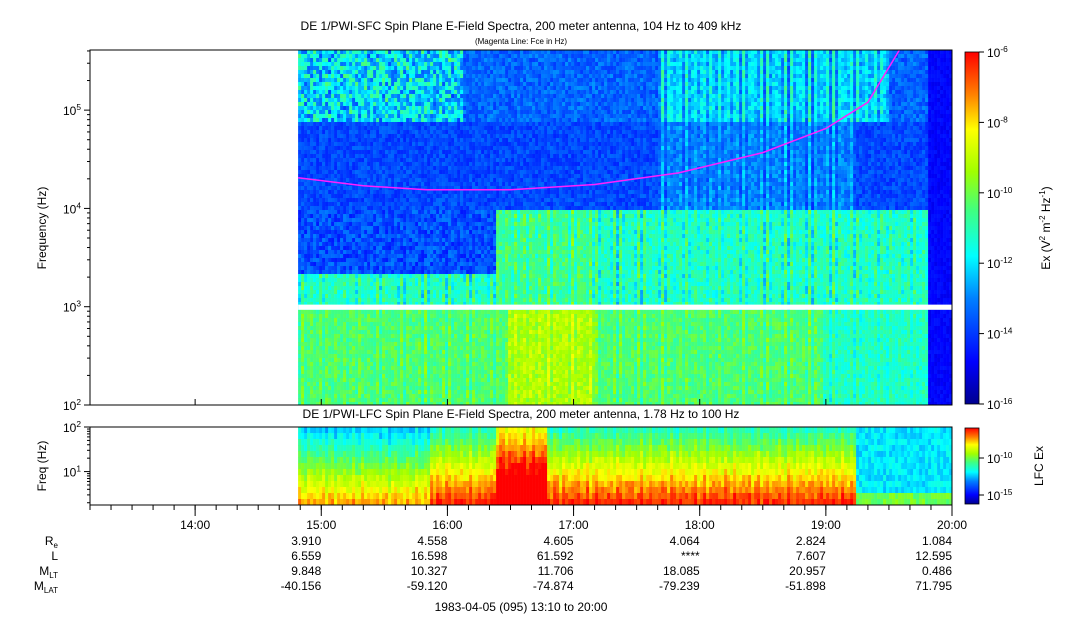  Describe the element at coordinates (997, 52) in the screenshot. I see `sfc-colorbar-tick-label: 10⁻⁶` at that location.